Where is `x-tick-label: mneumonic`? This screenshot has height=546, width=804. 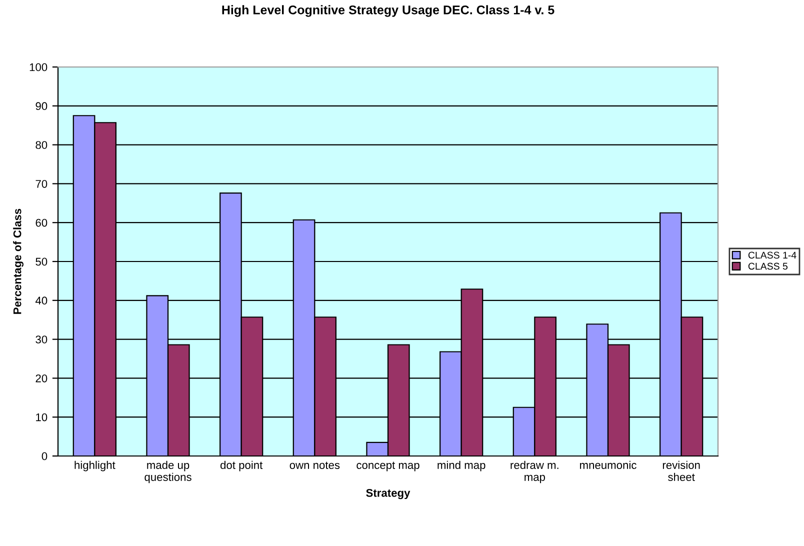
x-tick-label: mneumonic is located at coordinates (608, 465).